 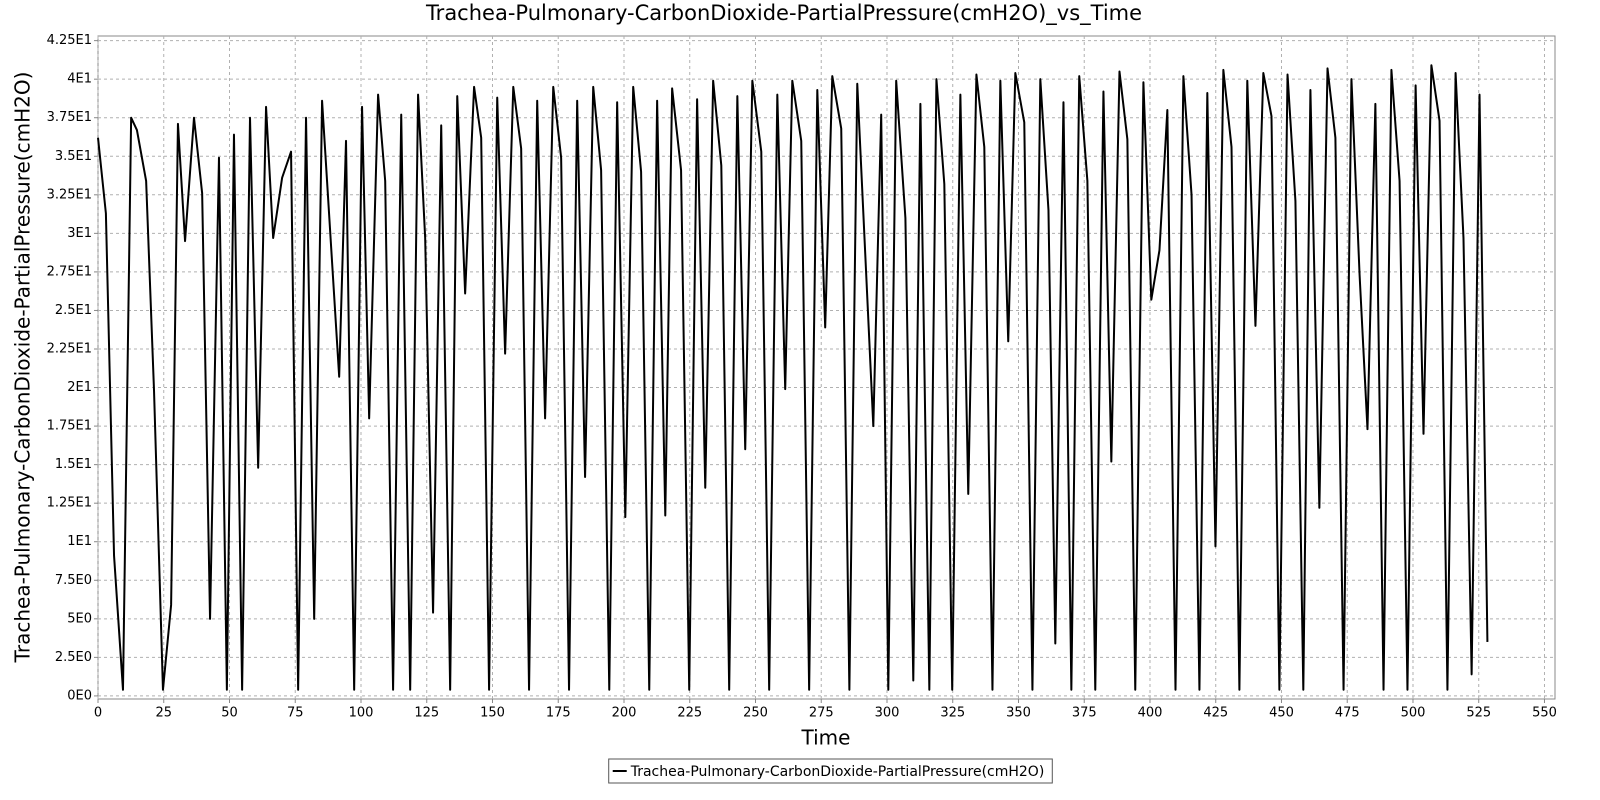 What do you see at coordinates (361, 713) in the screenshot?
I see `x-tick-label: 100` at bounding box center [361, 713].